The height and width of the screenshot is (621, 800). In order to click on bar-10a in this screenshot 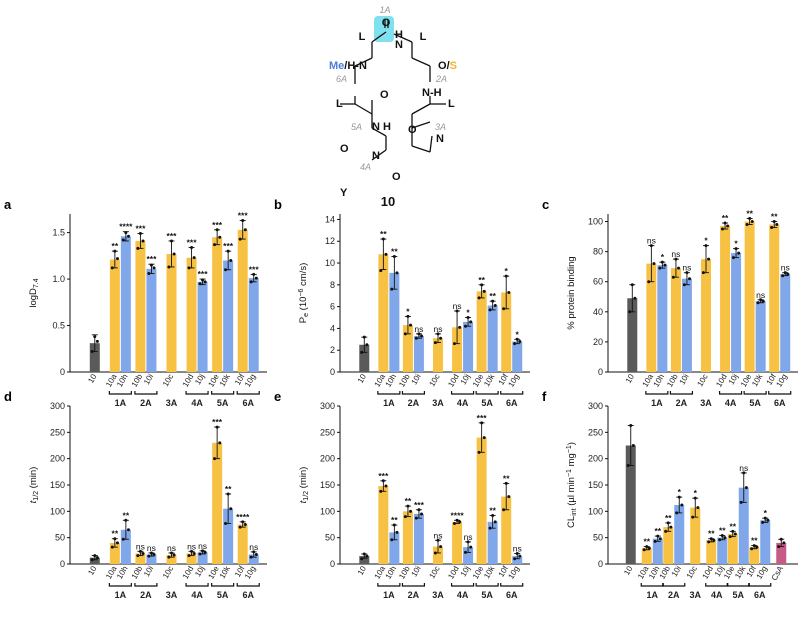, I will do `click(646, 556)`.